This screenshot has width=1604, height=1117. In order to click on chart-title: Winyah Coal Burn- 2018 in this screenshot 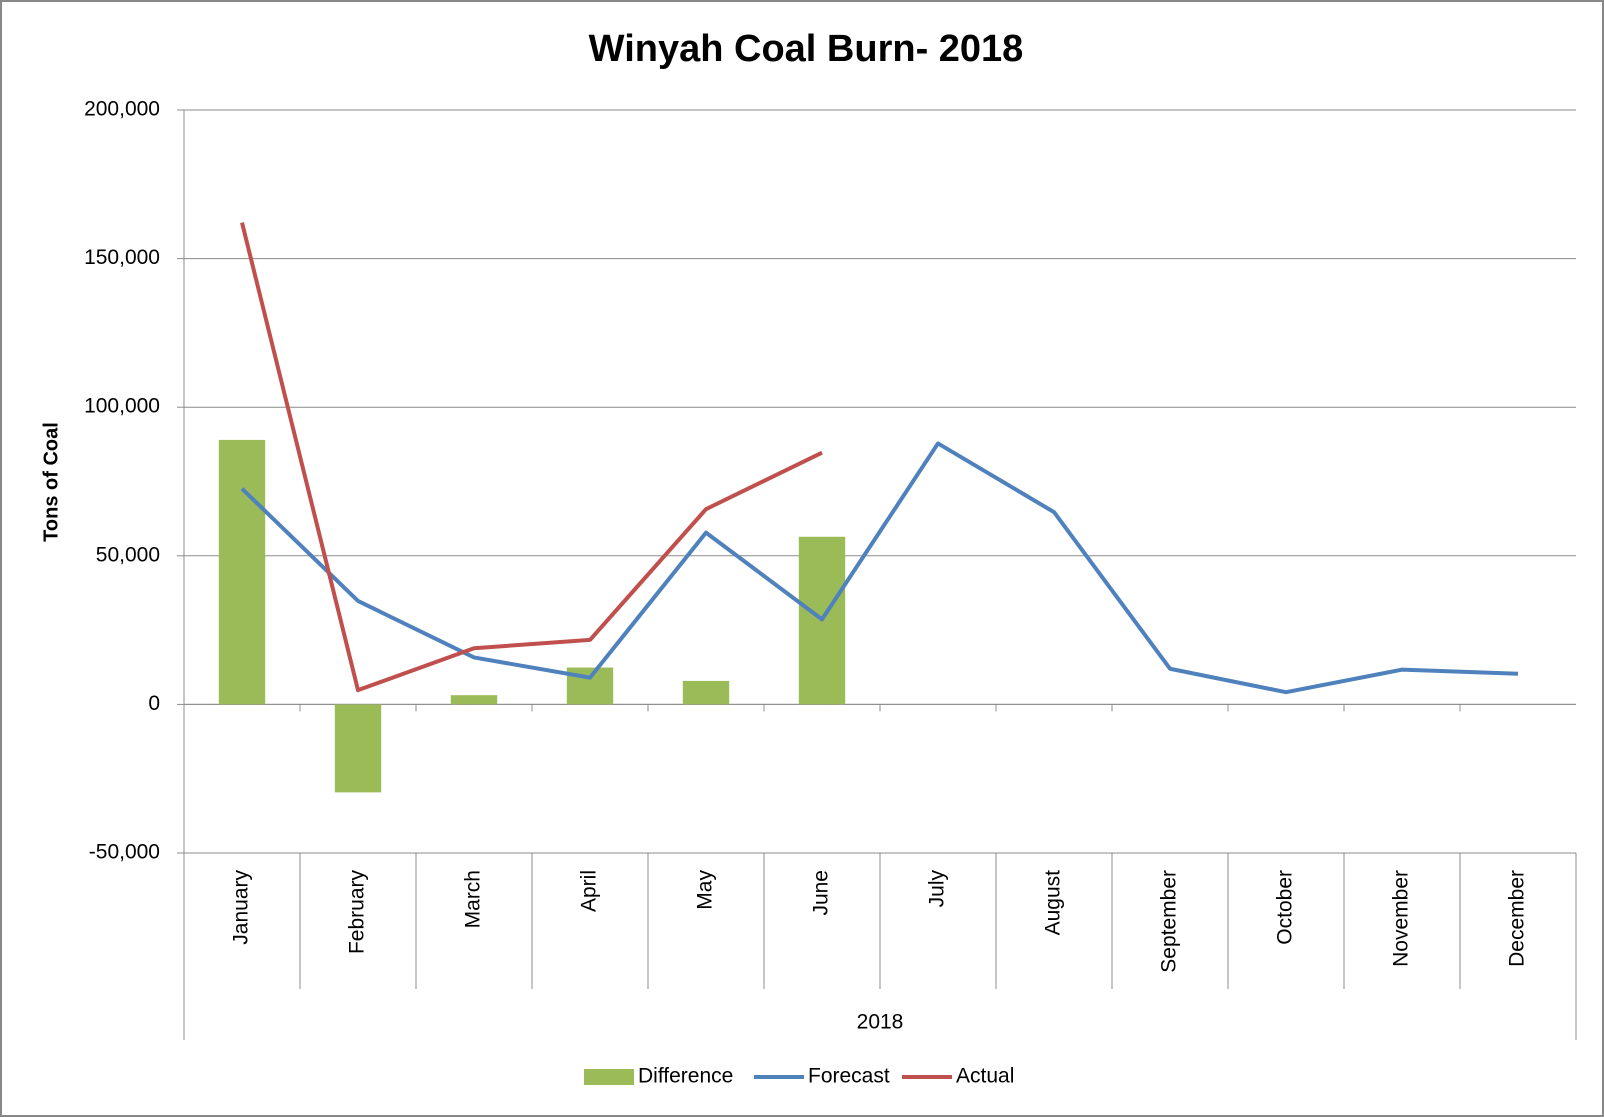, I will do `click(806, 49)`.